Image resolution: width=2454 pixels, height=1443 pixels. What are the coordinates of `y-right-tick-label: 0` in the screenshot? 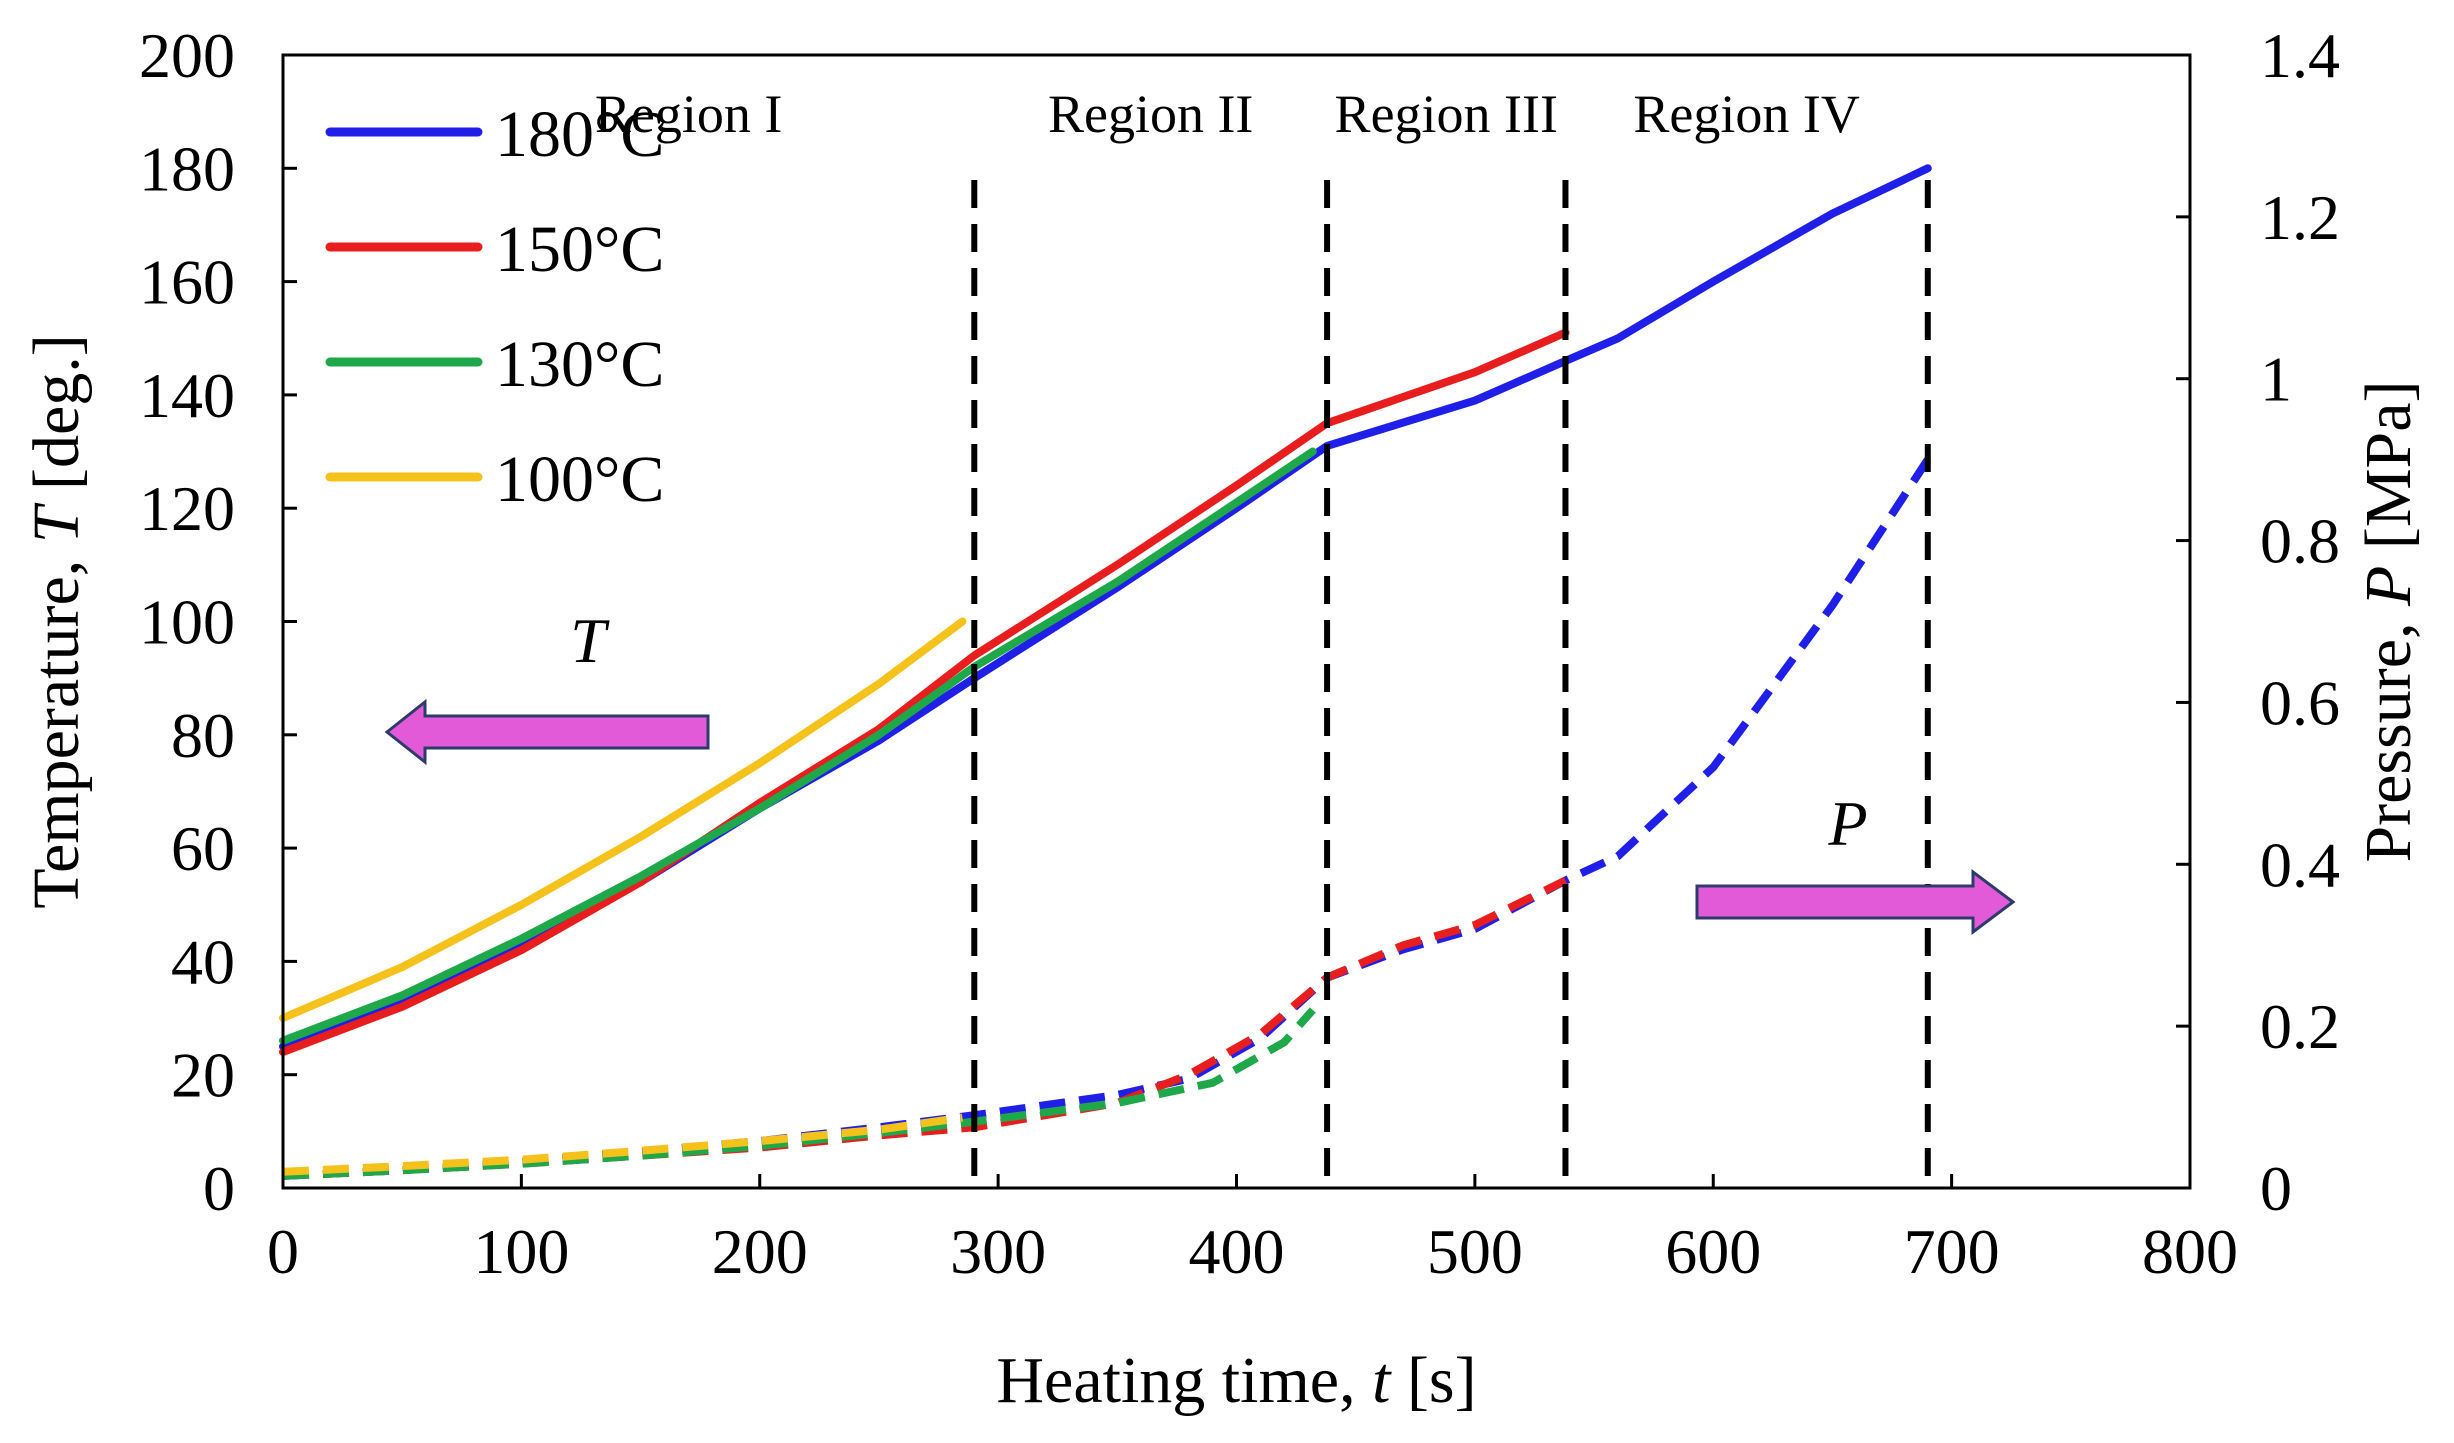 It's located at (2276, 1188).